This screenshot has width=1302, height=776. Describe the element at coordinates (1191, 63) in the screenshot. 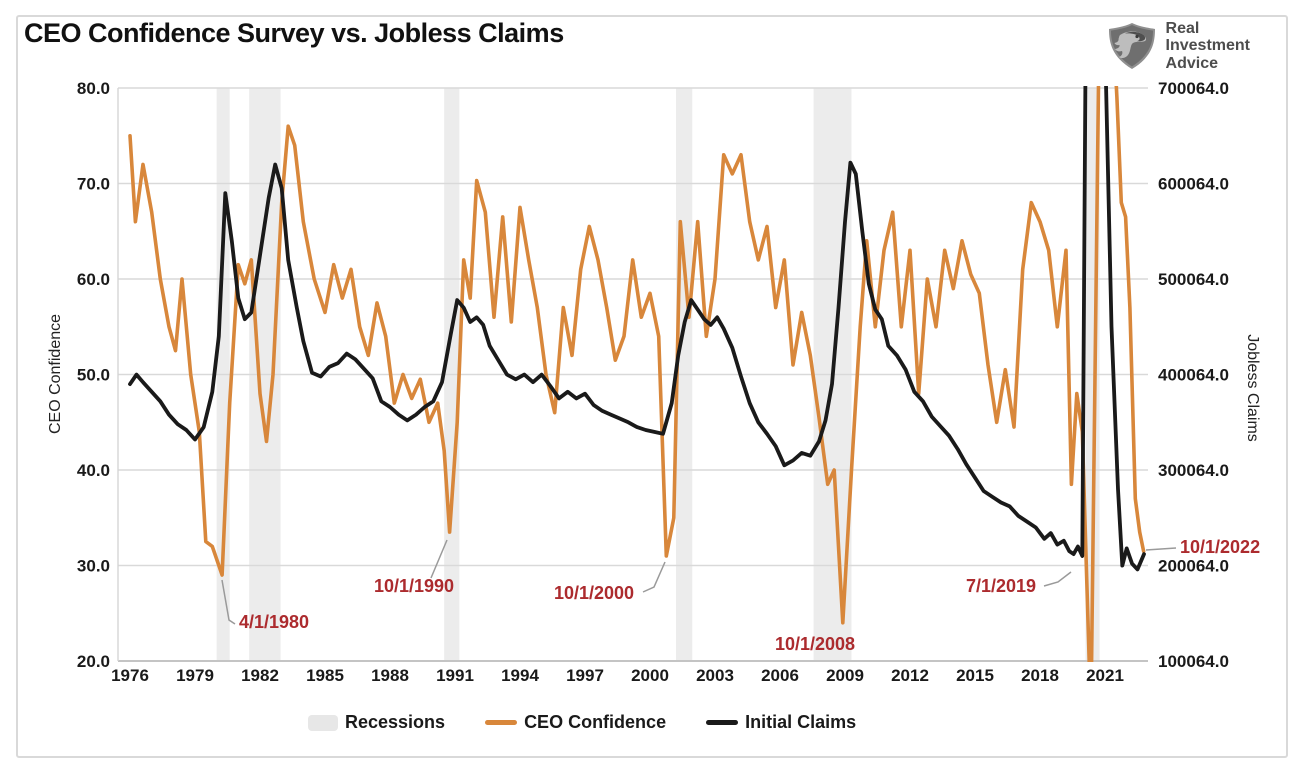

I see `brand-line-3: Advice` at that location.